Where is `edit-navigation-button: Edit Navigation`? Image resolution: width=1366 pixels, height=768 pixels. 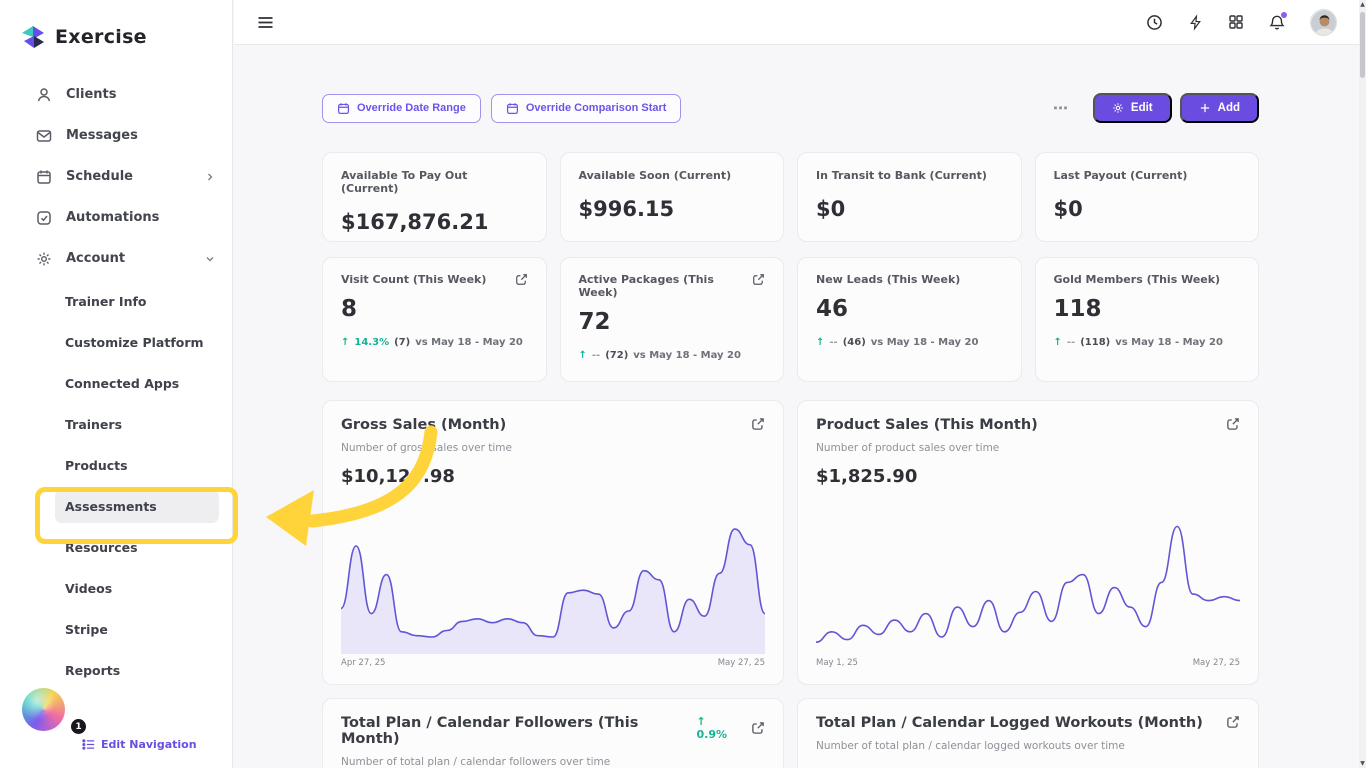
edit-navigation-button: Edit Navigation is located at coordinates (139, 744).